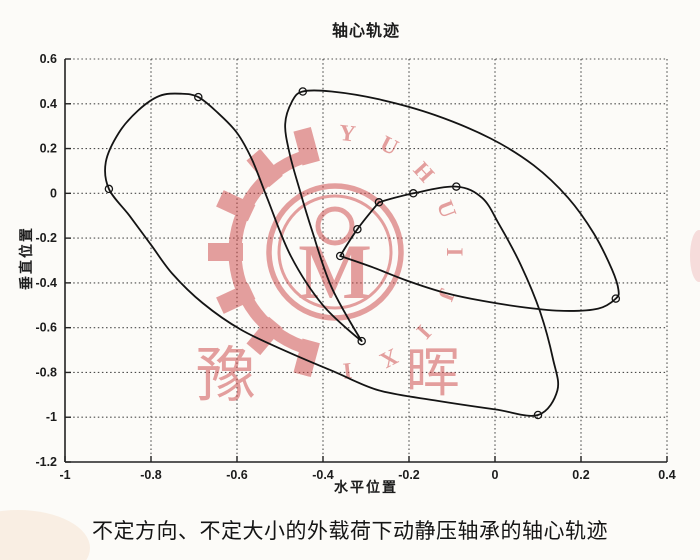 This screenshot has height=560, width=700. What do you see at coordinates (46, 283) in the screenshot?
I see `y-tick-label: -0.4` at bounding box center [46, 283].